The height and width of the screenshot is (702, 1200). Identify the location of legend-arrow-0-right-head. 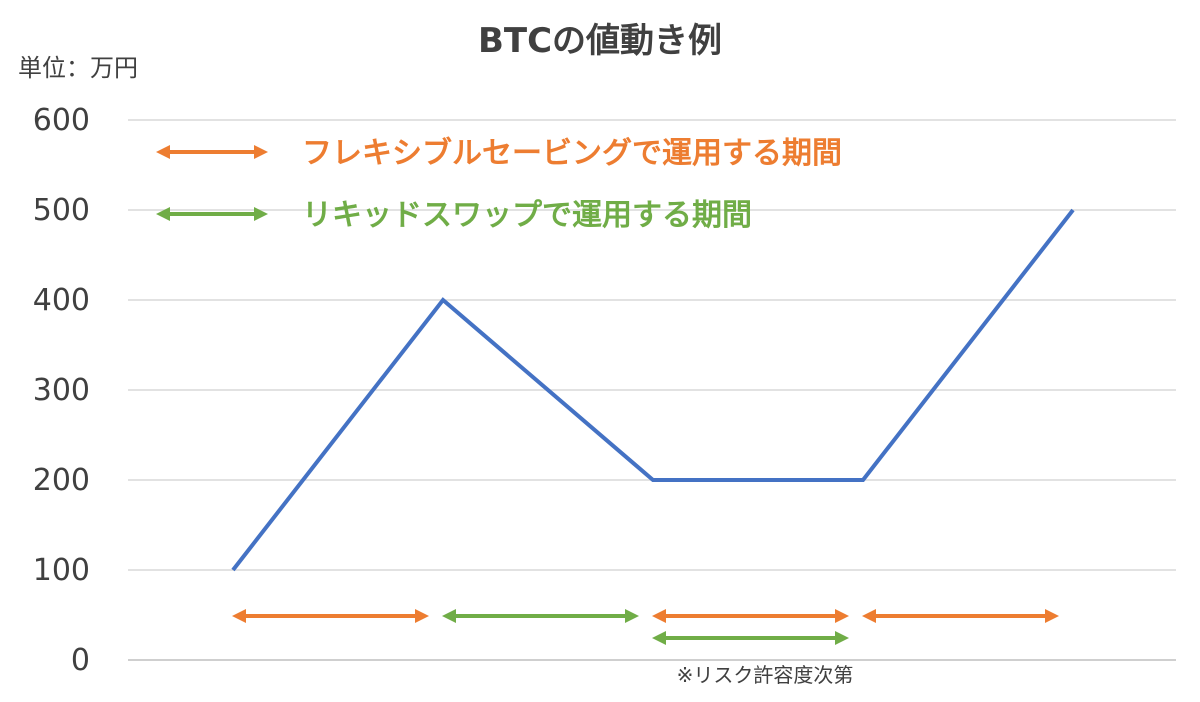
(261, 152).